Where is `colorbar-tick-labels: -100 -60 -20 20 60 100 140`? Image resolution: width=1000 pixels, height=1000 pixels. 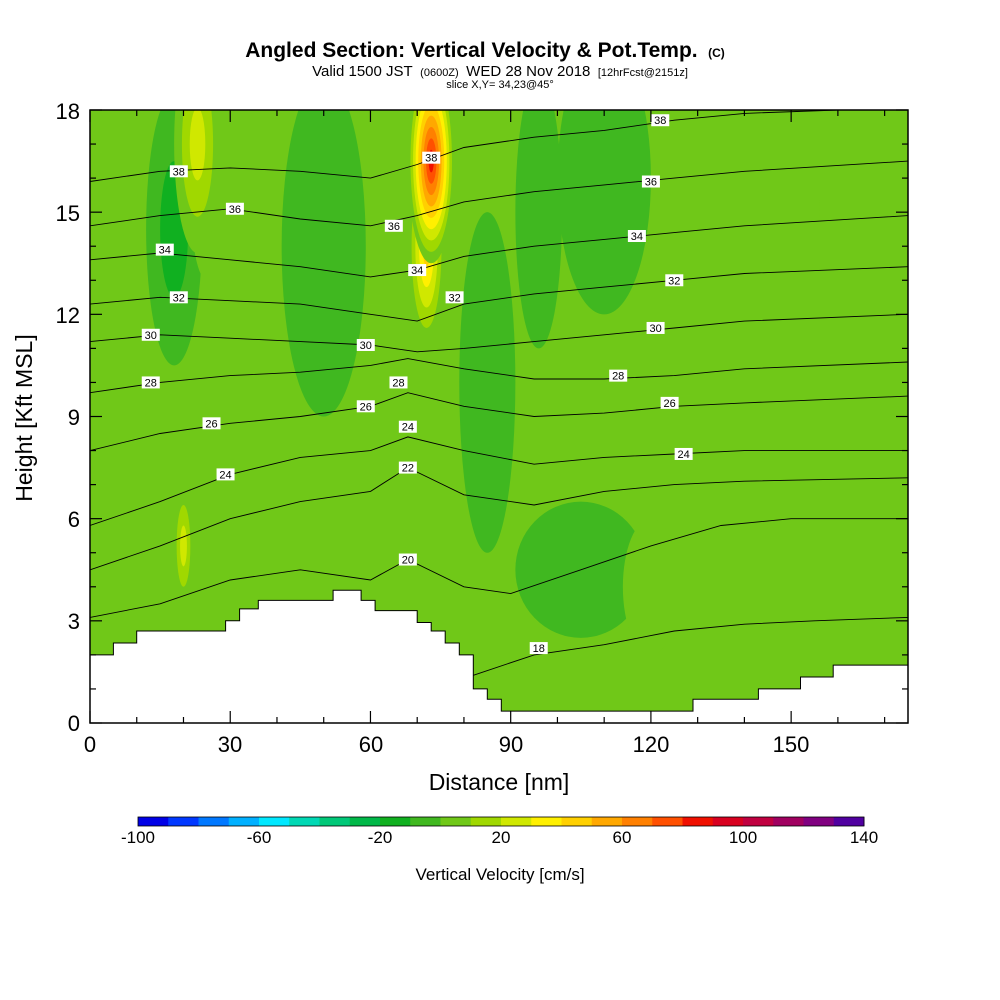 colorbar-tick-labels: -100 -60 -20 20 60 100 140 is located at coordinates (499, 837).